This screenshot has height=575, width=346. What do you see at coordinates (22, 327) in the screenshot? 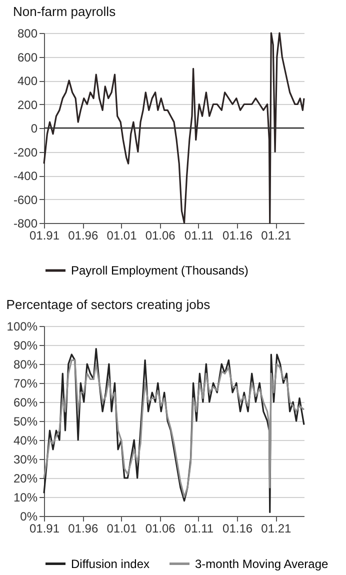
I see `y-tick-label: 100%` at bounding box center [22, 327].